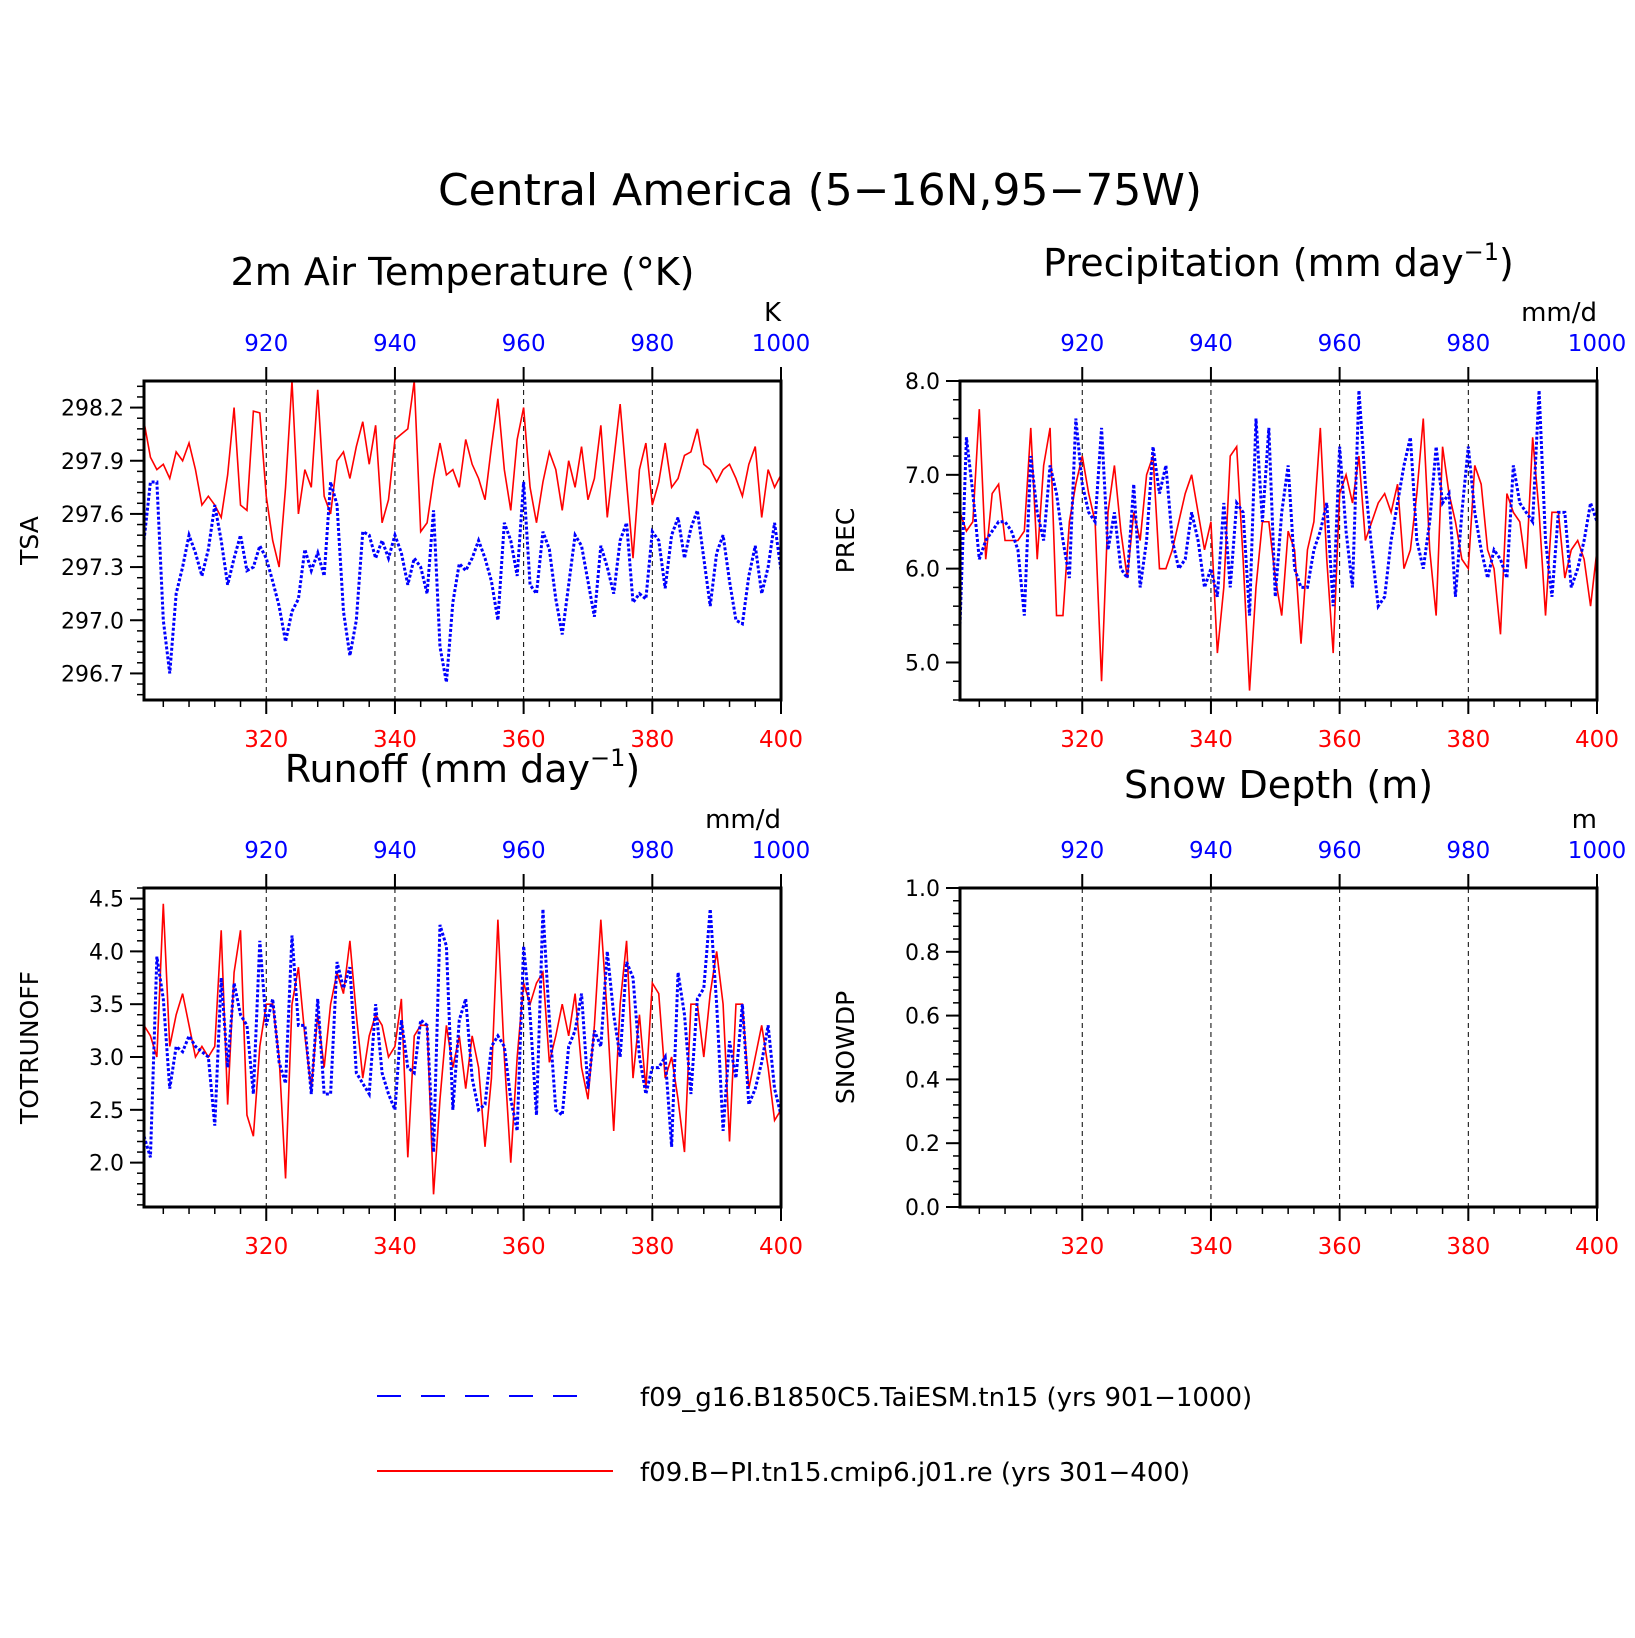  I want to click on precipitation-x-top-label: 940, so click(1211, 344).